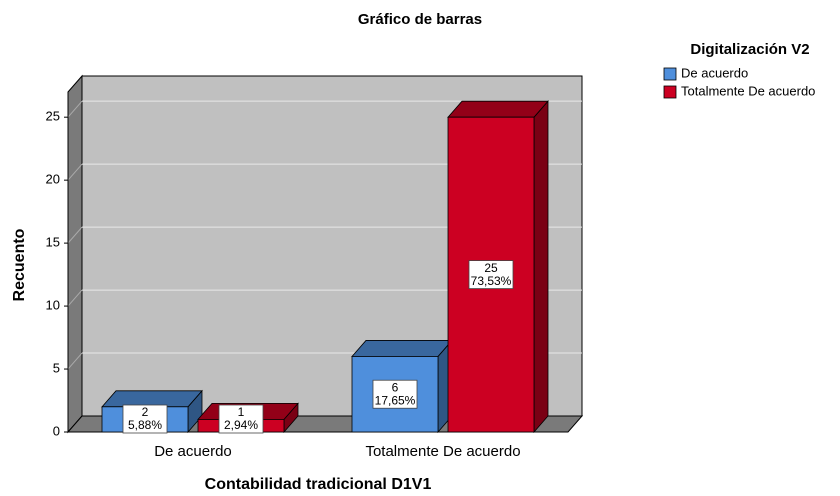  Describe the element at coordinates (491, 281) in the screenshot. I see `data-label: 73,53%` at that location.